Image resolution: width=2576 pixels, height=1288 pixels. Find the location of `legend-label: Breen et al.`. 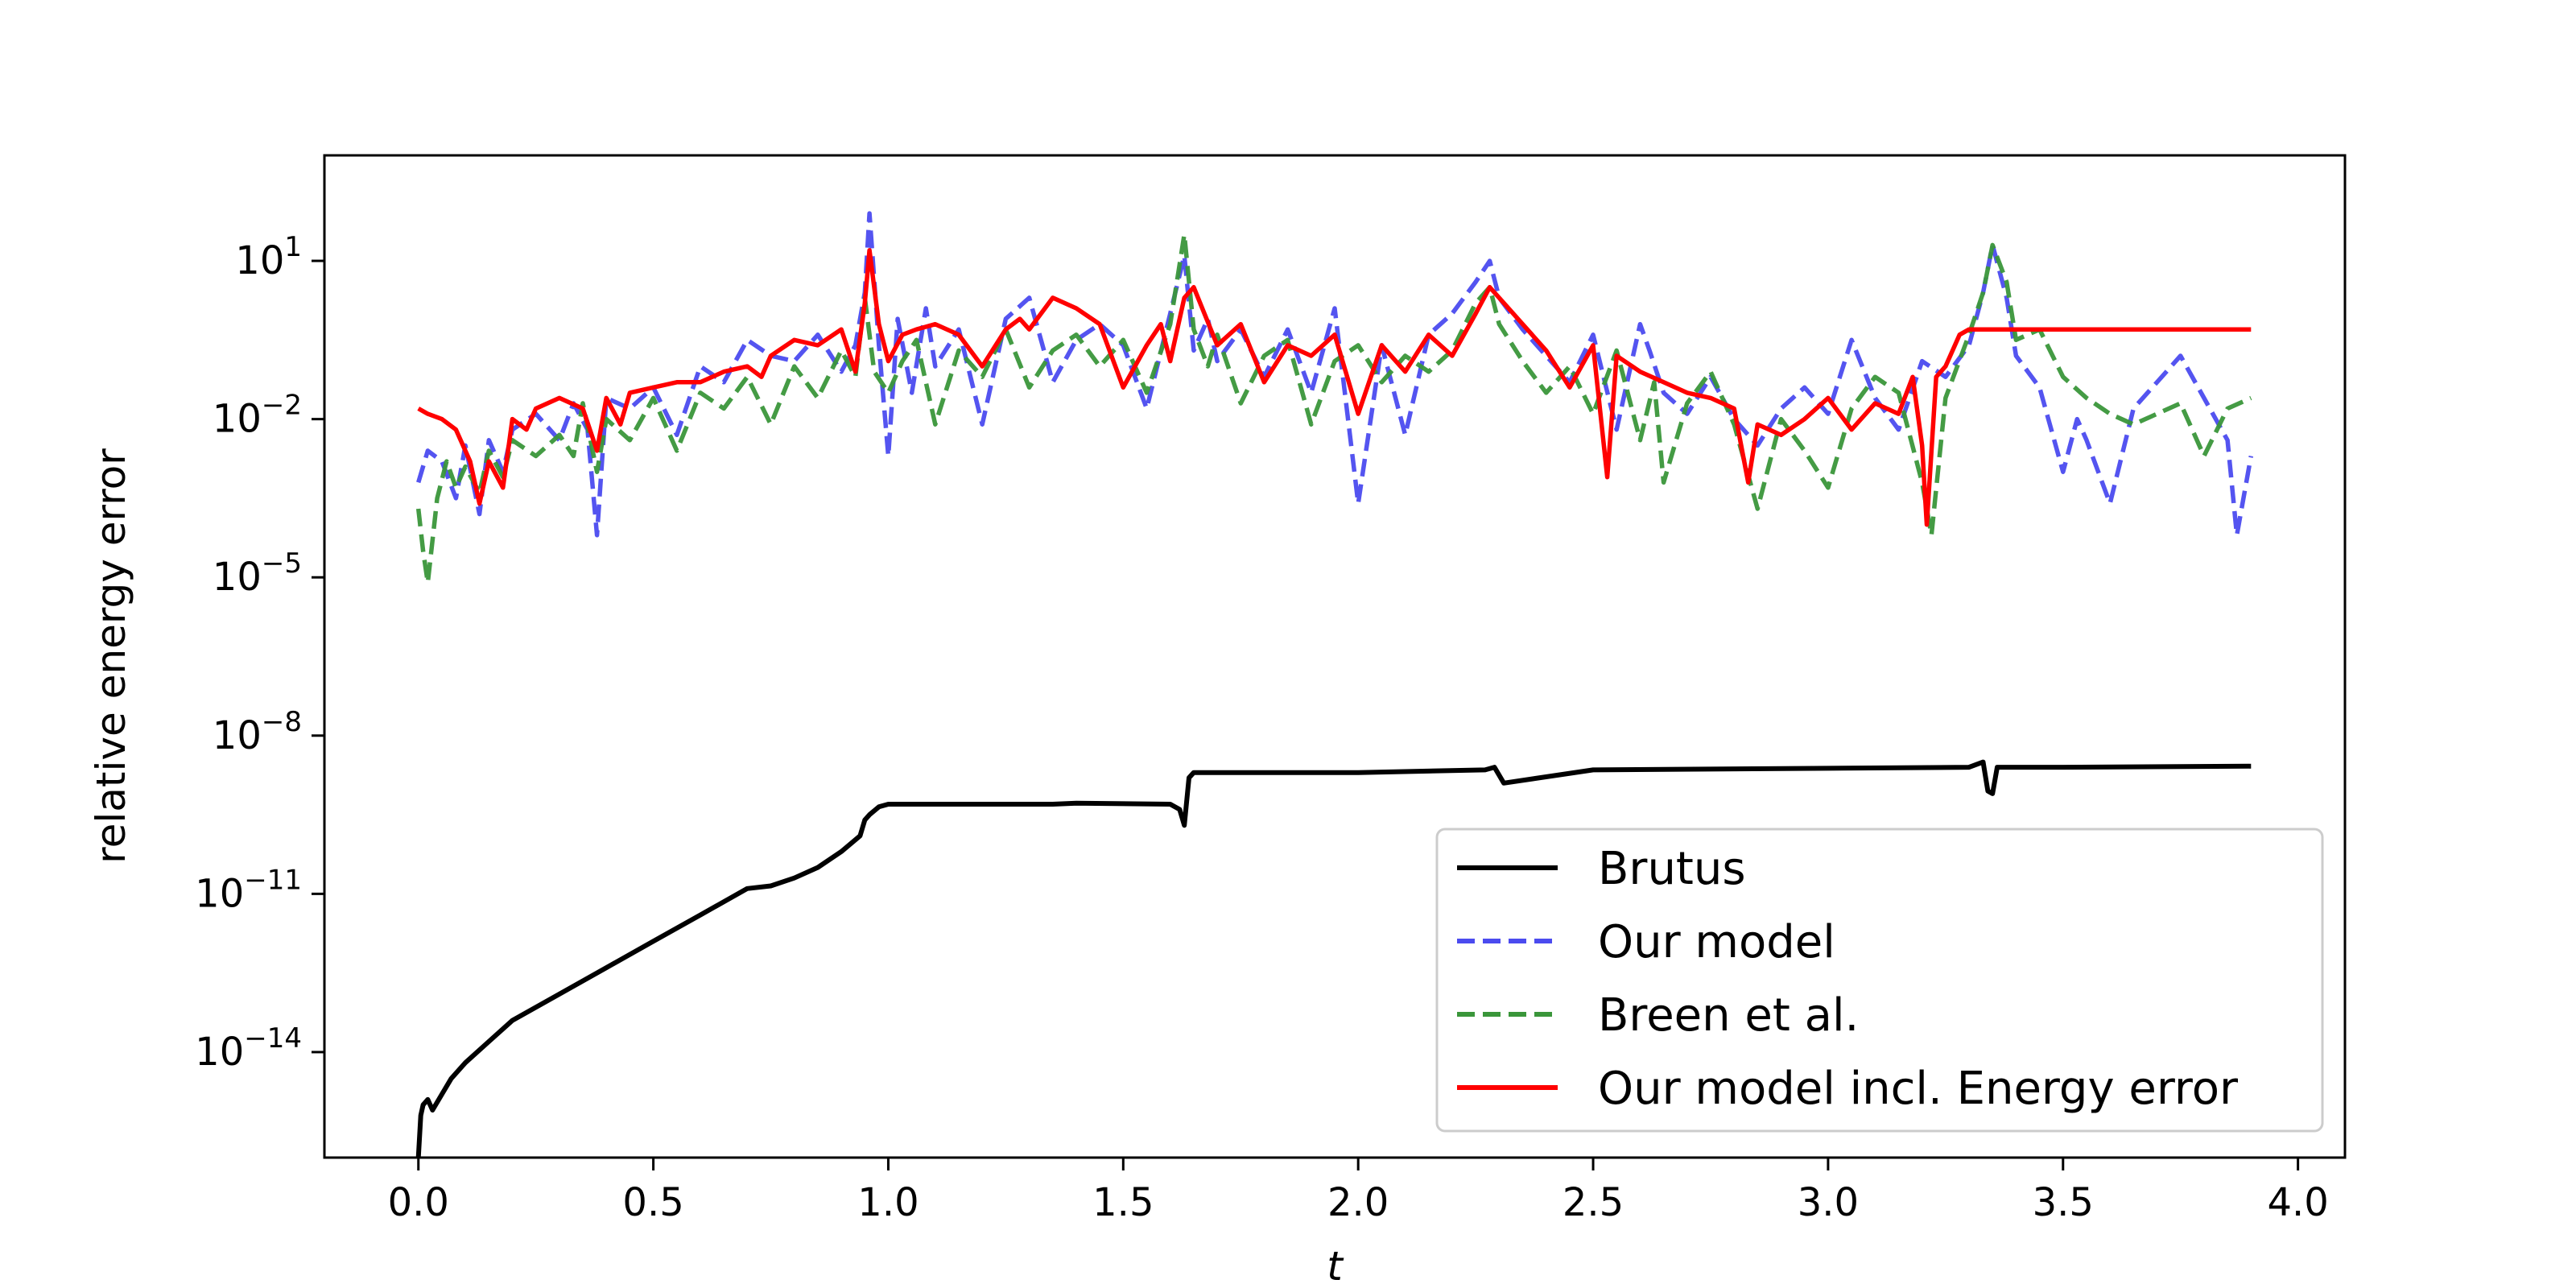

legend-label: Breen et al. is located at coordinates (1728, 1015).